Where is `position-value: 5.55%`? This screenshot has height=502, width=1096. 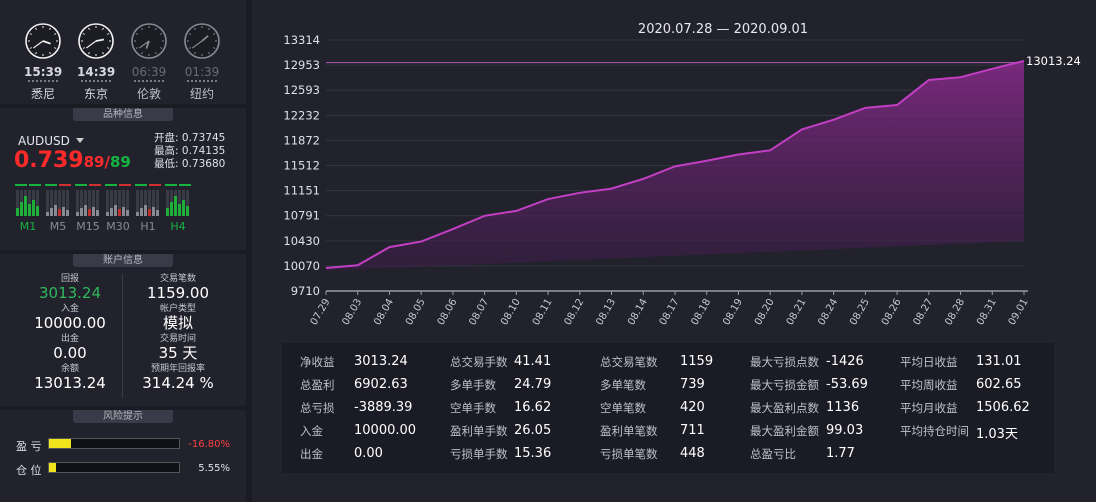
position-value: 5.55% is located at coordinates (214, 468).